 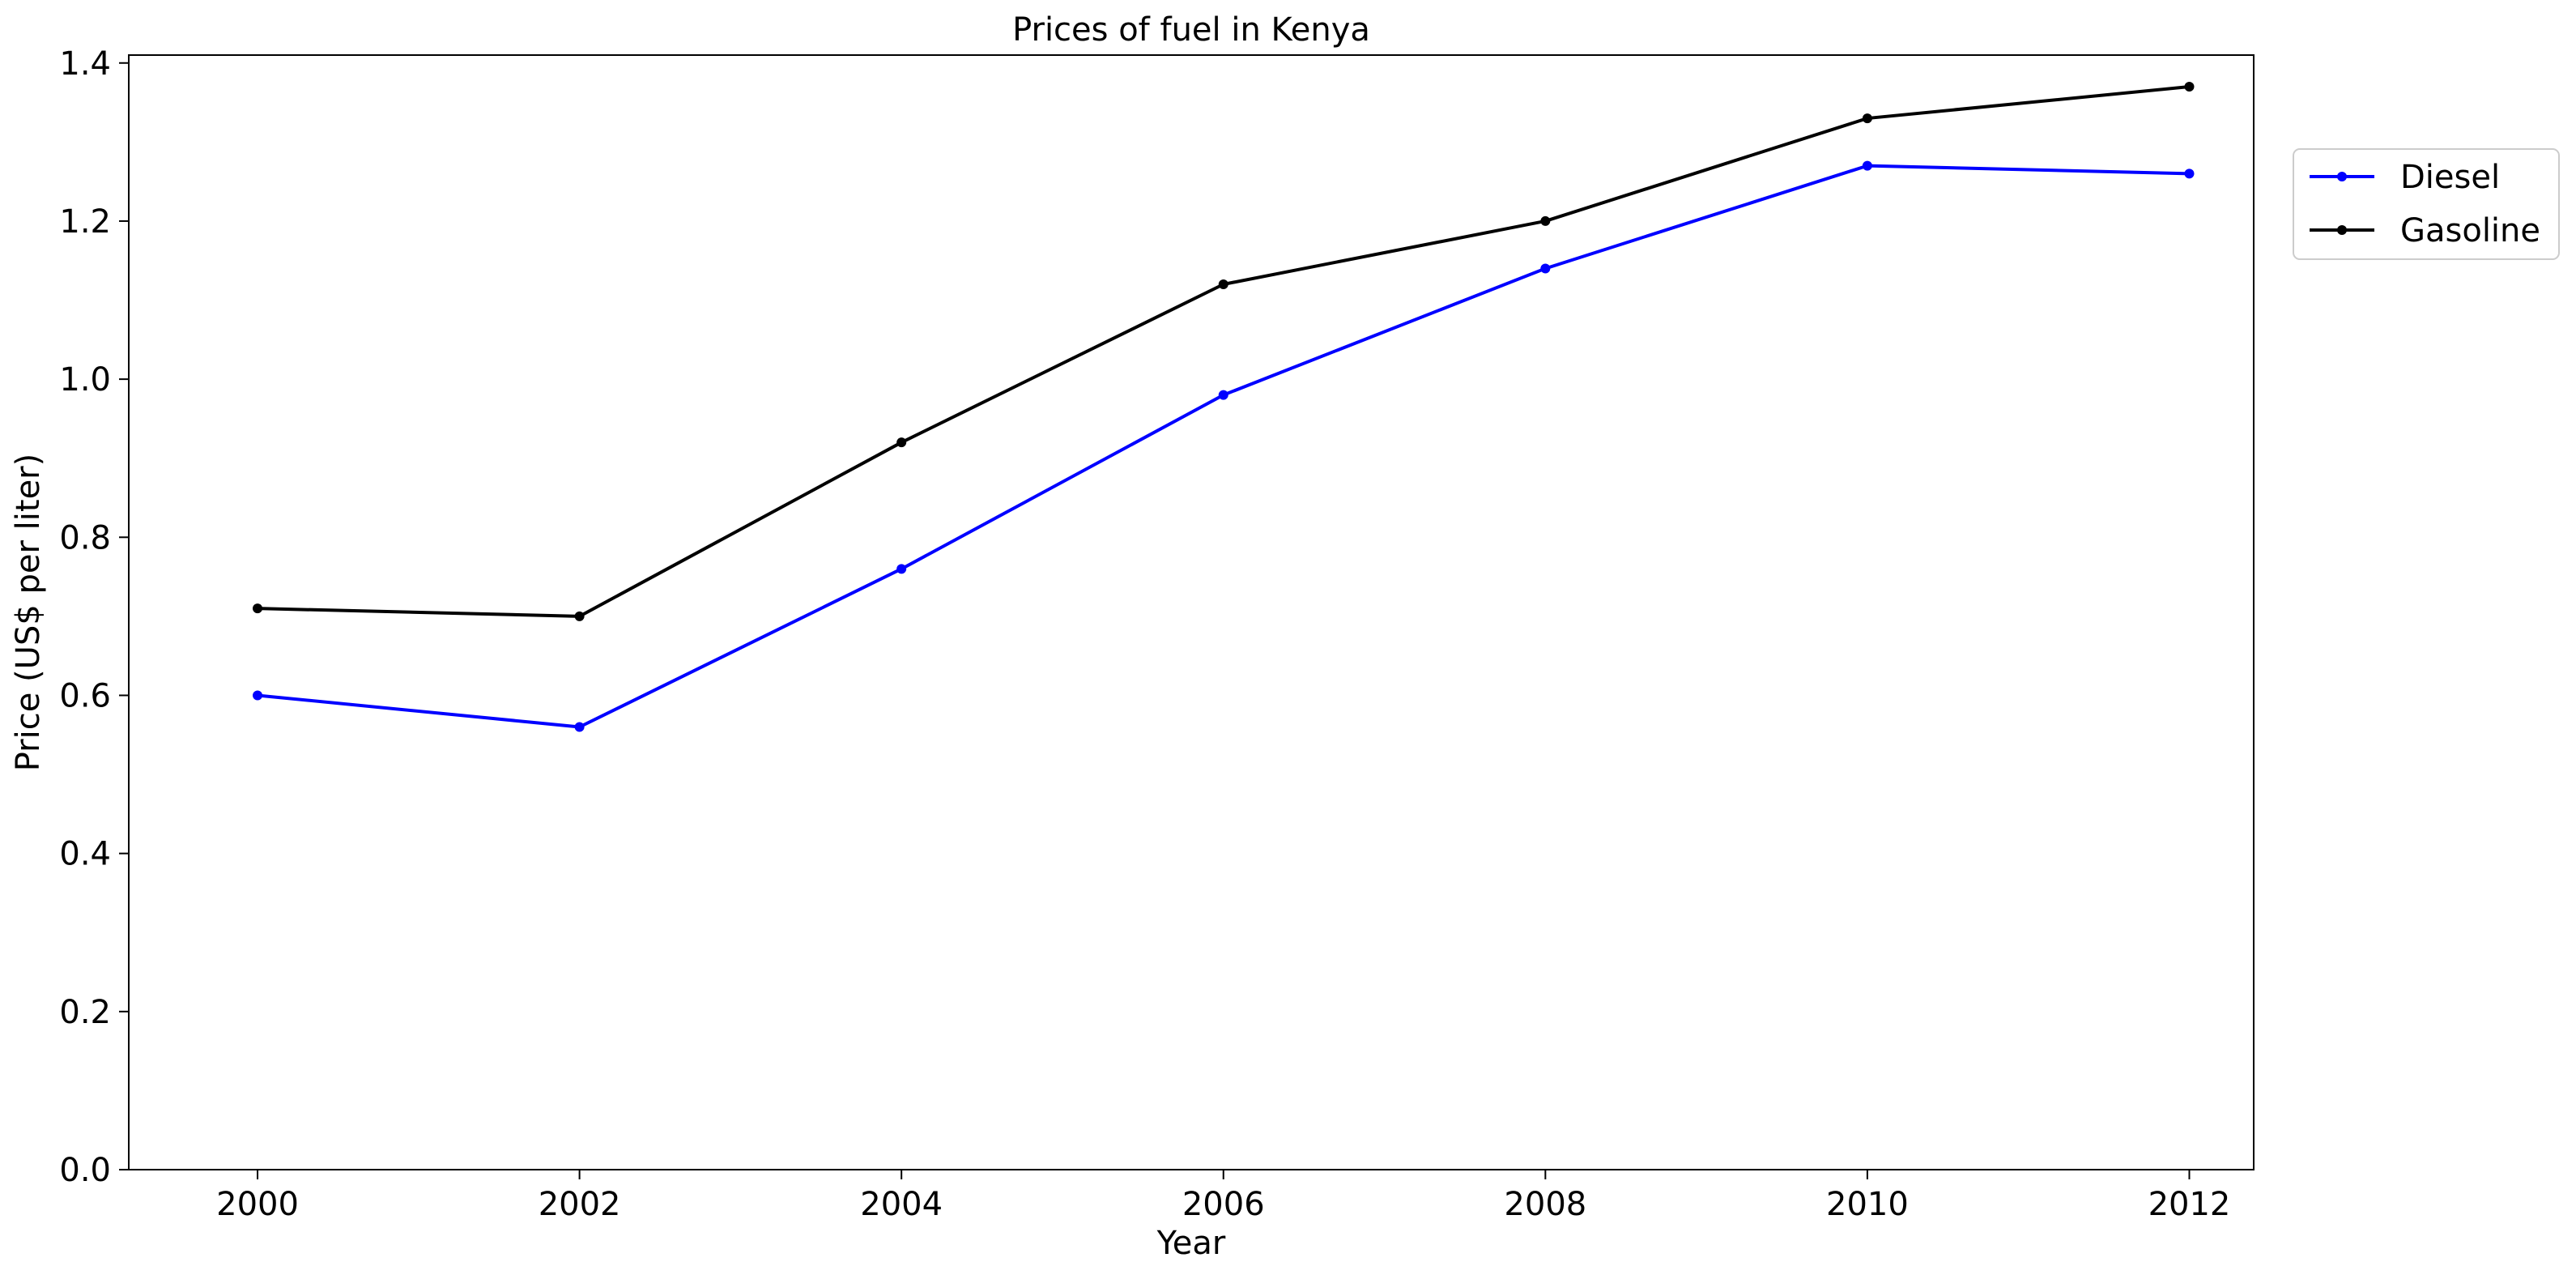 What do you see at coordinates (2189, 1204) in the screenshot?
I see `x-tick-label: 2012` at bounding box center [2189, 1204].